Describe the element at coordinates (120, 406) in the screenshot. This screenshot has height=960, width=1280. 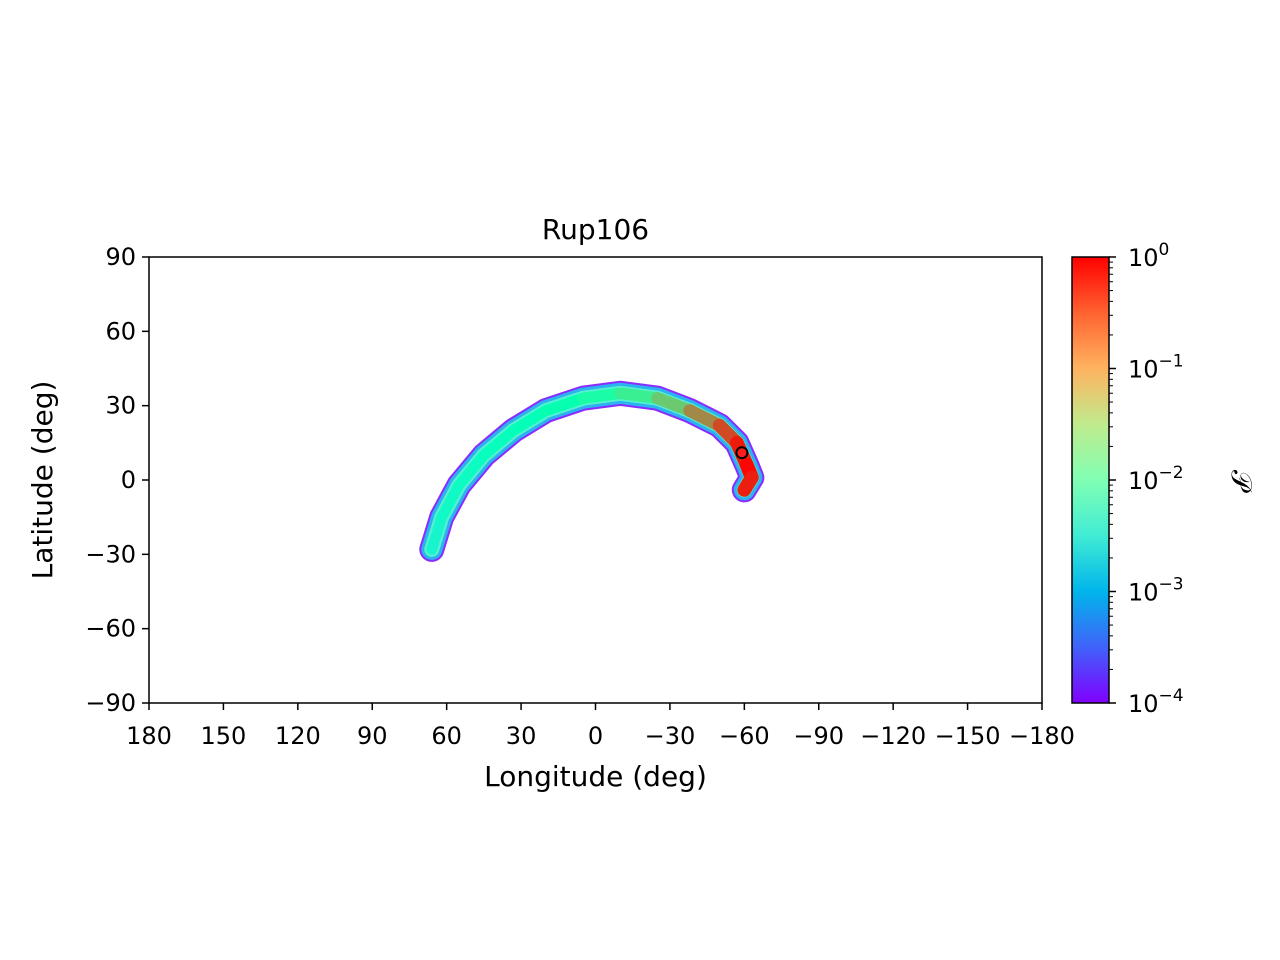
I see `y-tick-label: 30` at that location.